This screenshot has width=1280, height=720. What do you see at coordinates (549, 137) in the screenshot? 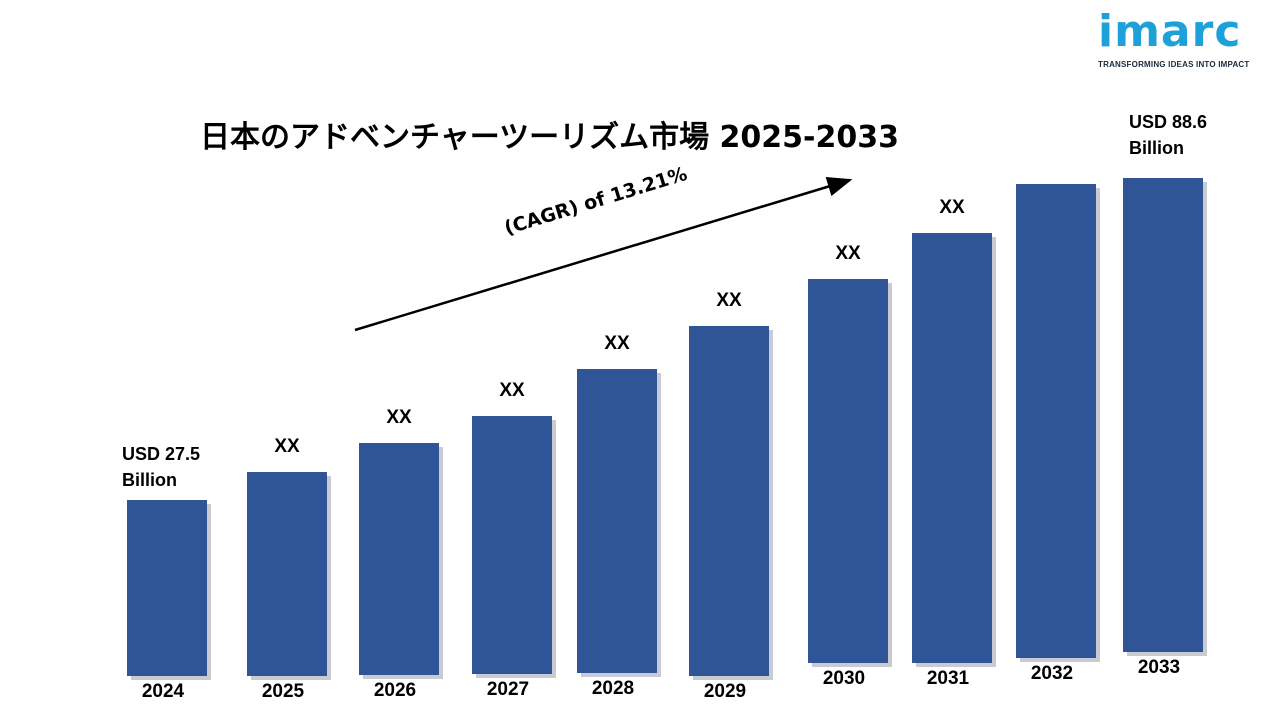
I see `chart-title: 日本のアドベンチャーツーリズム市場 2025-2033` at bounding box center [549, 137].